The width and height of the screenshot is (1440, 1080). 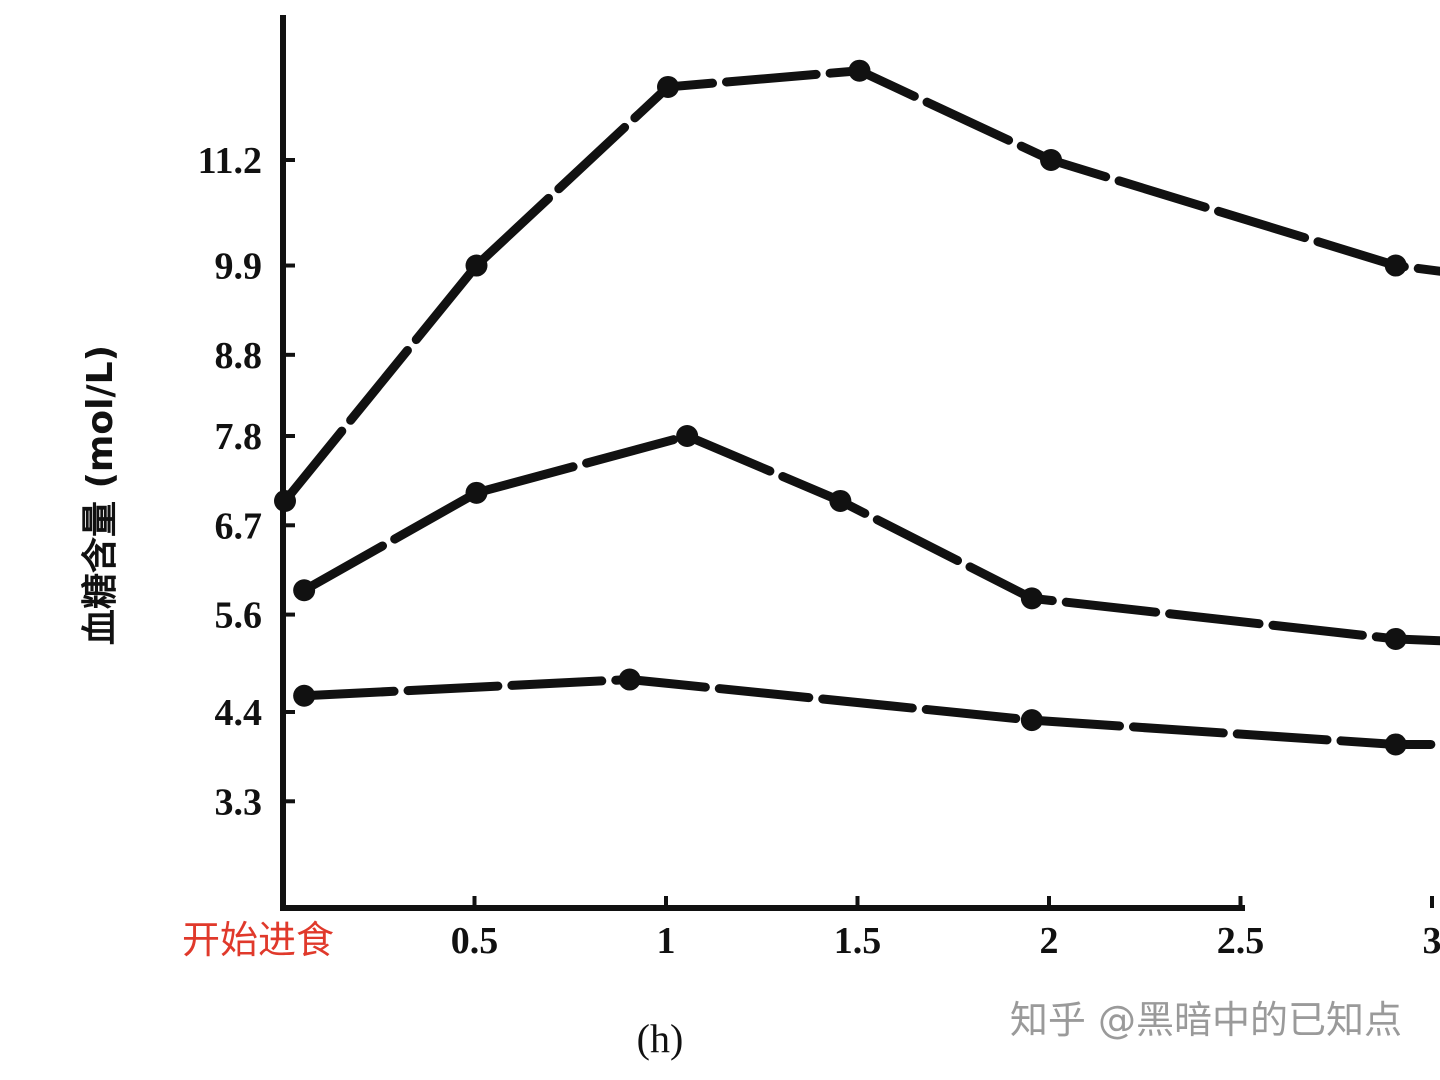 I want to click on x-tick-label: 1.5, so click(x=858, y=941).